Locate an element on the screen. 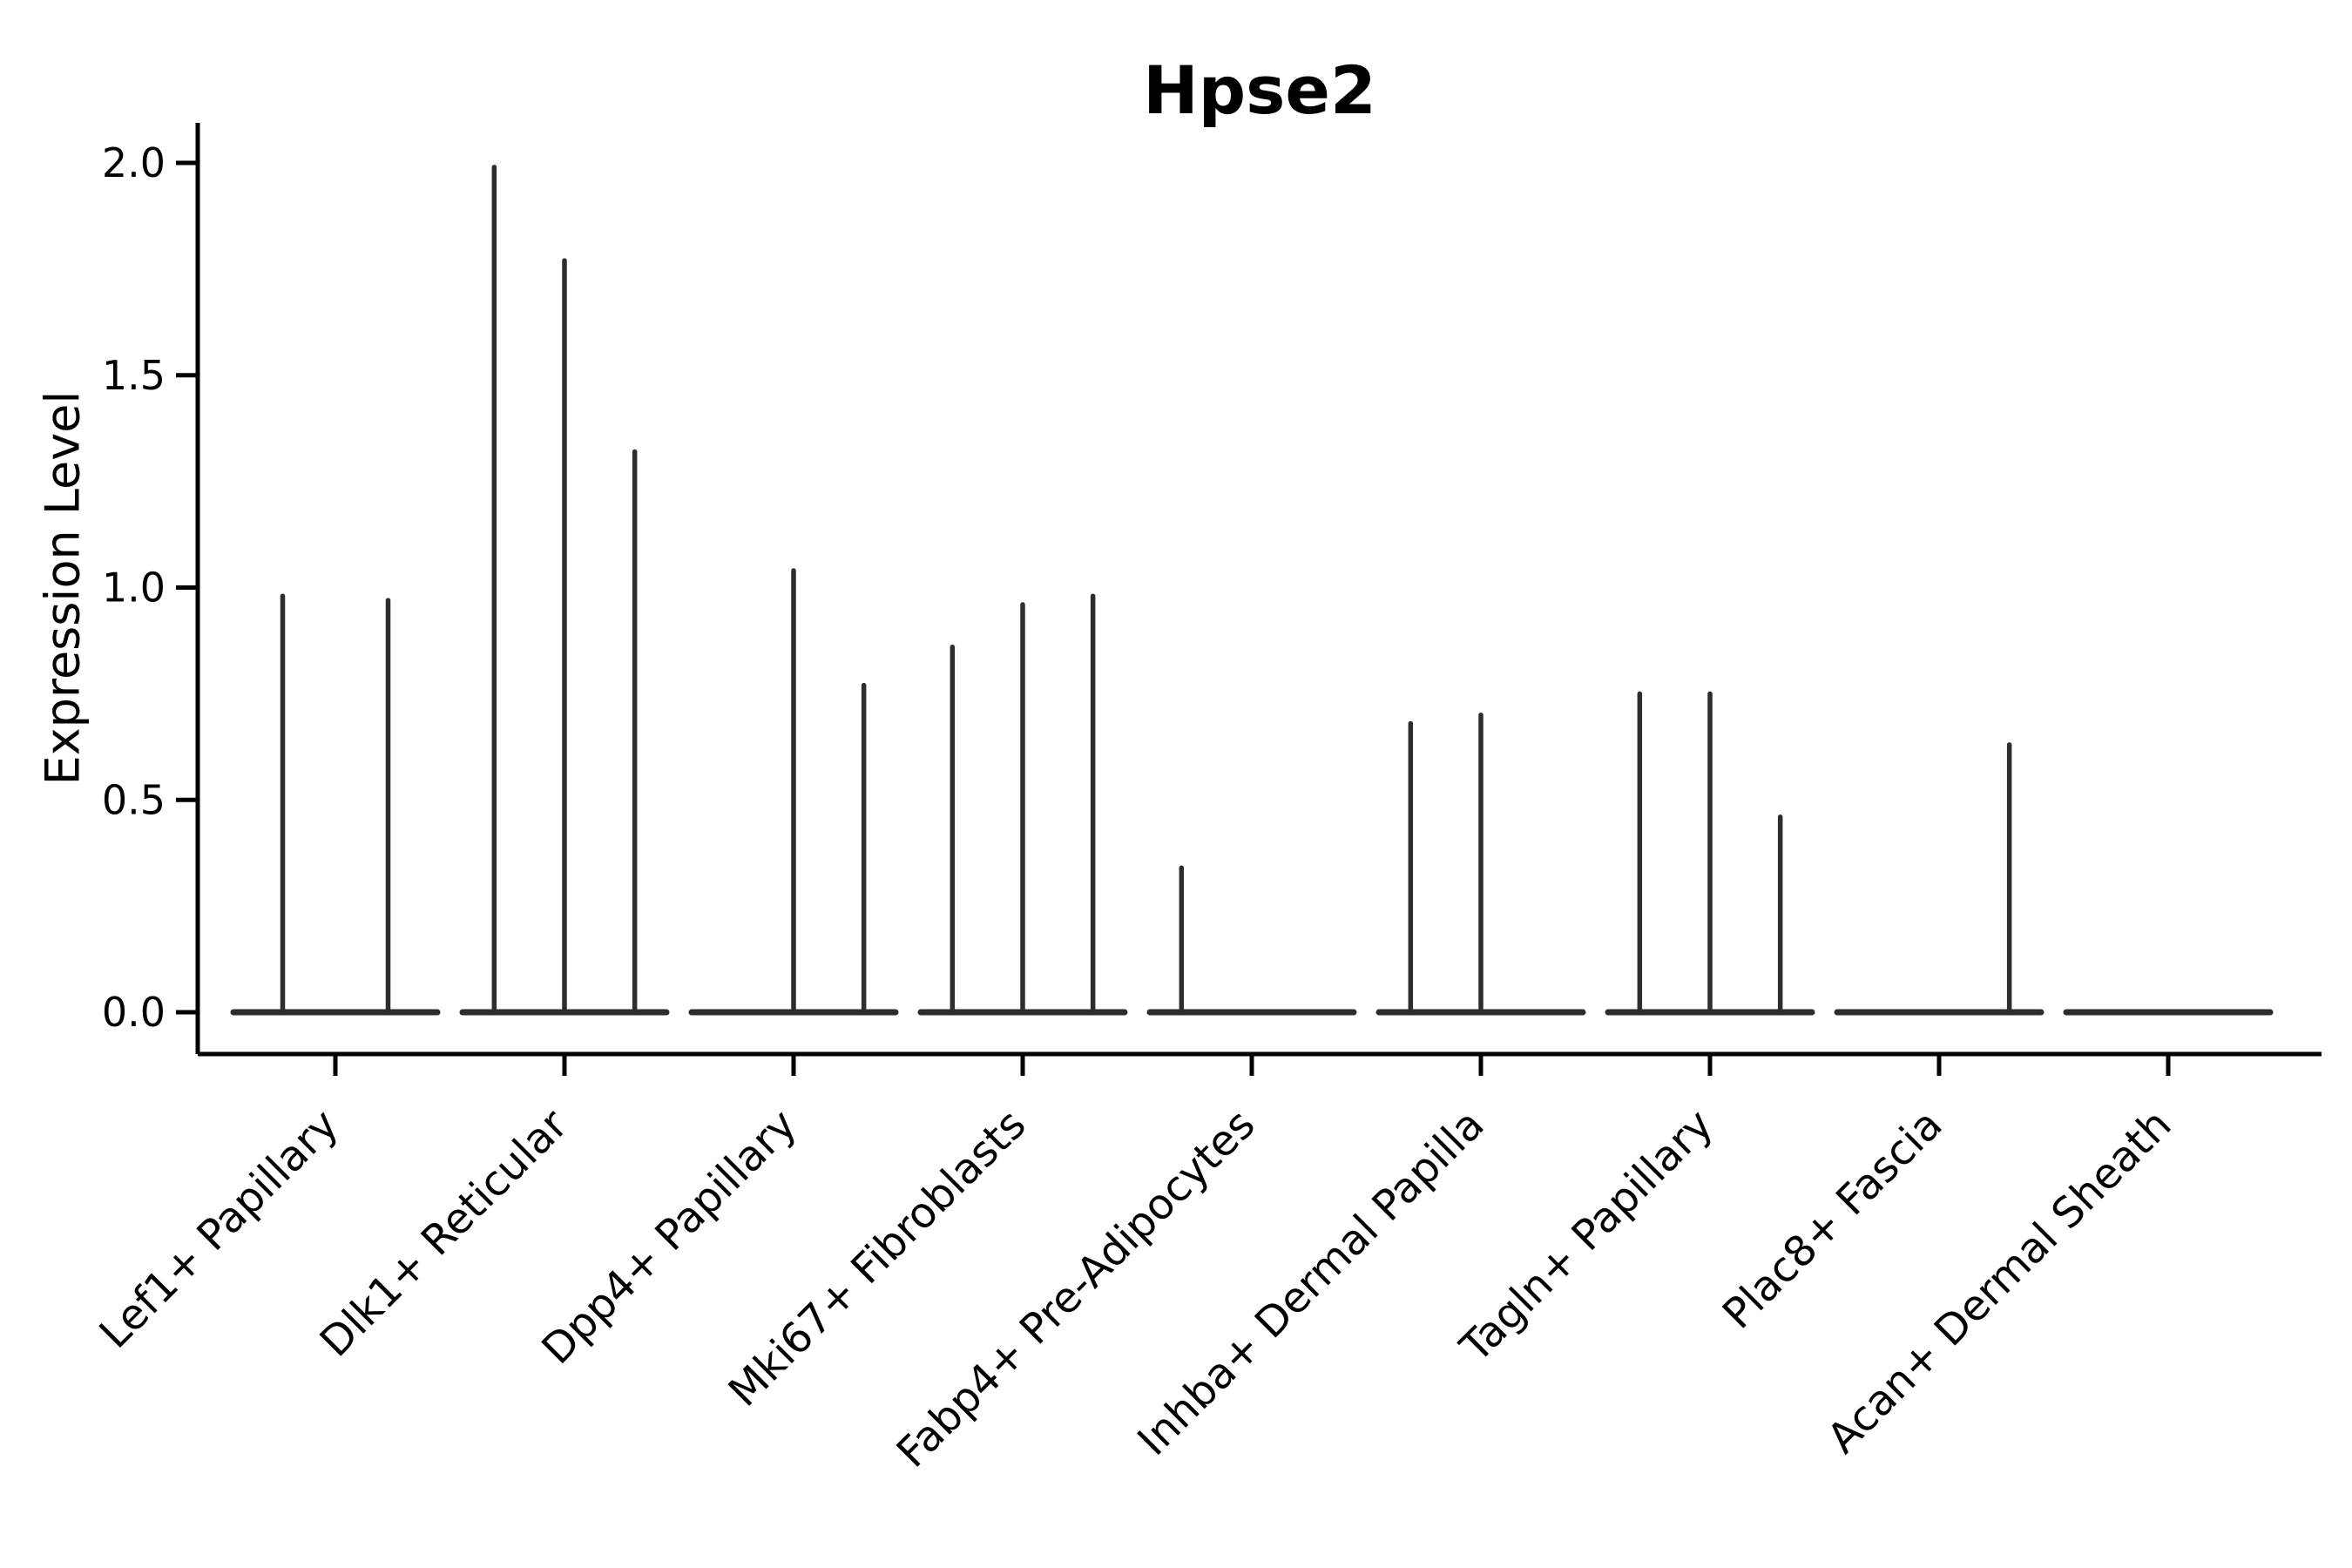  x-tick-label: Dlk1+ Reticular is located at coordinates (444, 1233).